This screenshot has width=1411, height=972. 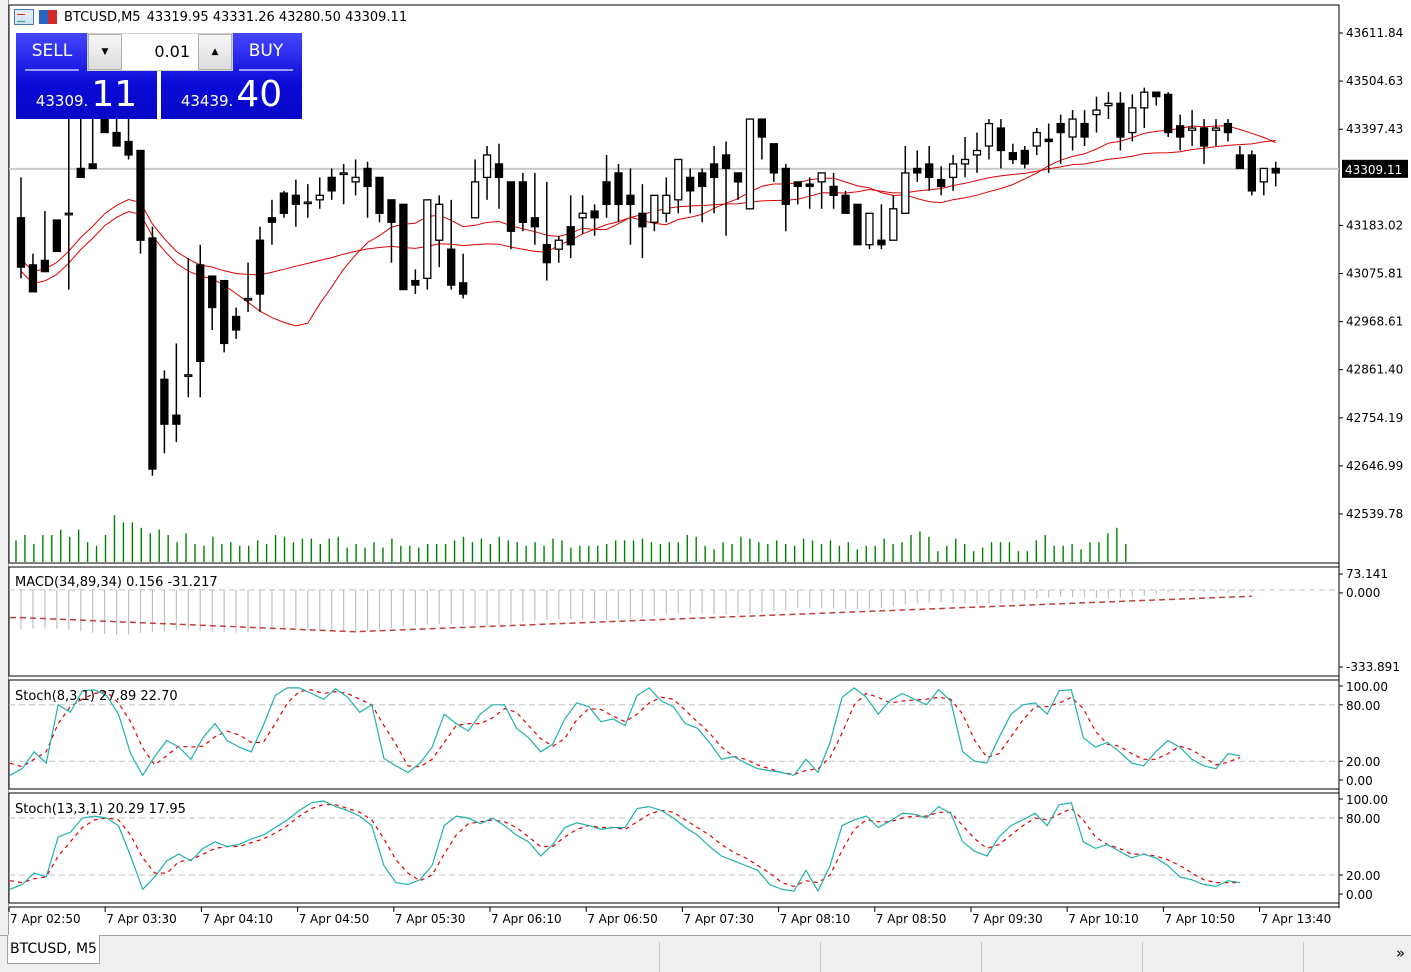 What do you see at coordinates (141, 919) in the screenshot?
I see `time-axis-label: 7 Apr 03:30` at bounding box center [141, 919].